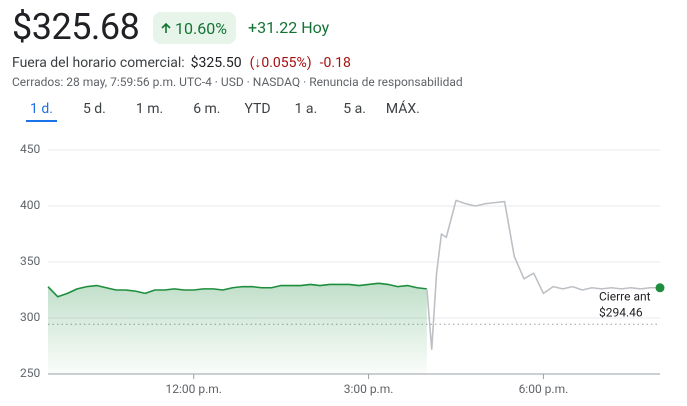  I want to click on after-hours-label: Fuera del horario comercial:, so click(98, 63).